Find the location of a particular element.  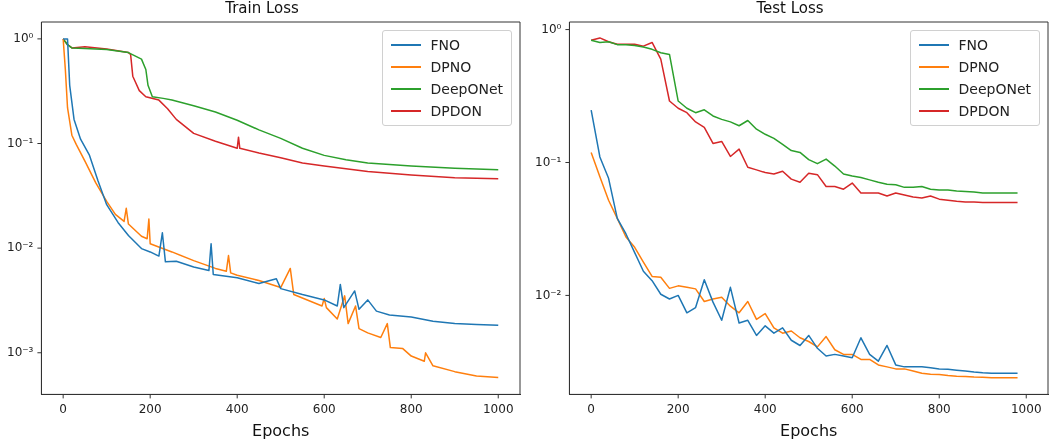

y-tick-label: 10⁻³ is located at coordinates (20, 351).